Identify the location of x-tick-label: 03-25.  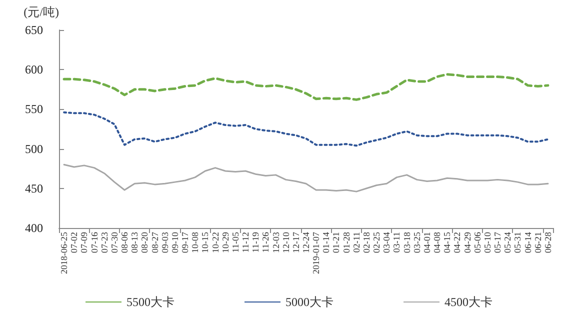
(417, 242).